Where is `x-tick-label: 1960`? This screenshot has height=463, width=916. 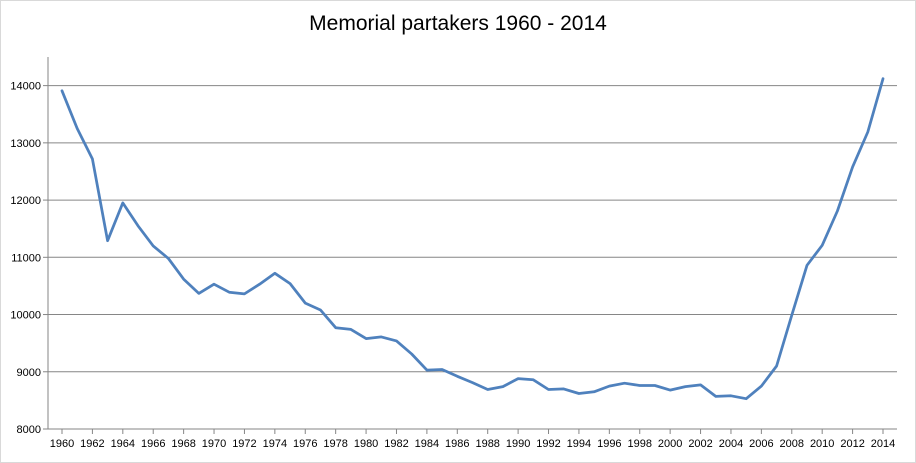
x-tick-label: 1960 is located at coordinates (62, 444).